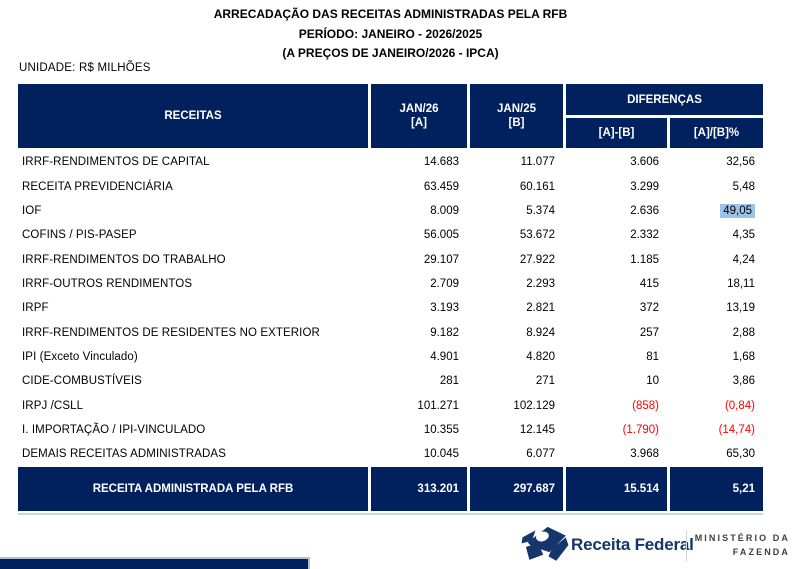 Image resolution: width=798 pixels, height=569 pixels. I want to click on value-jan26: 8.009, so click(444, 210).